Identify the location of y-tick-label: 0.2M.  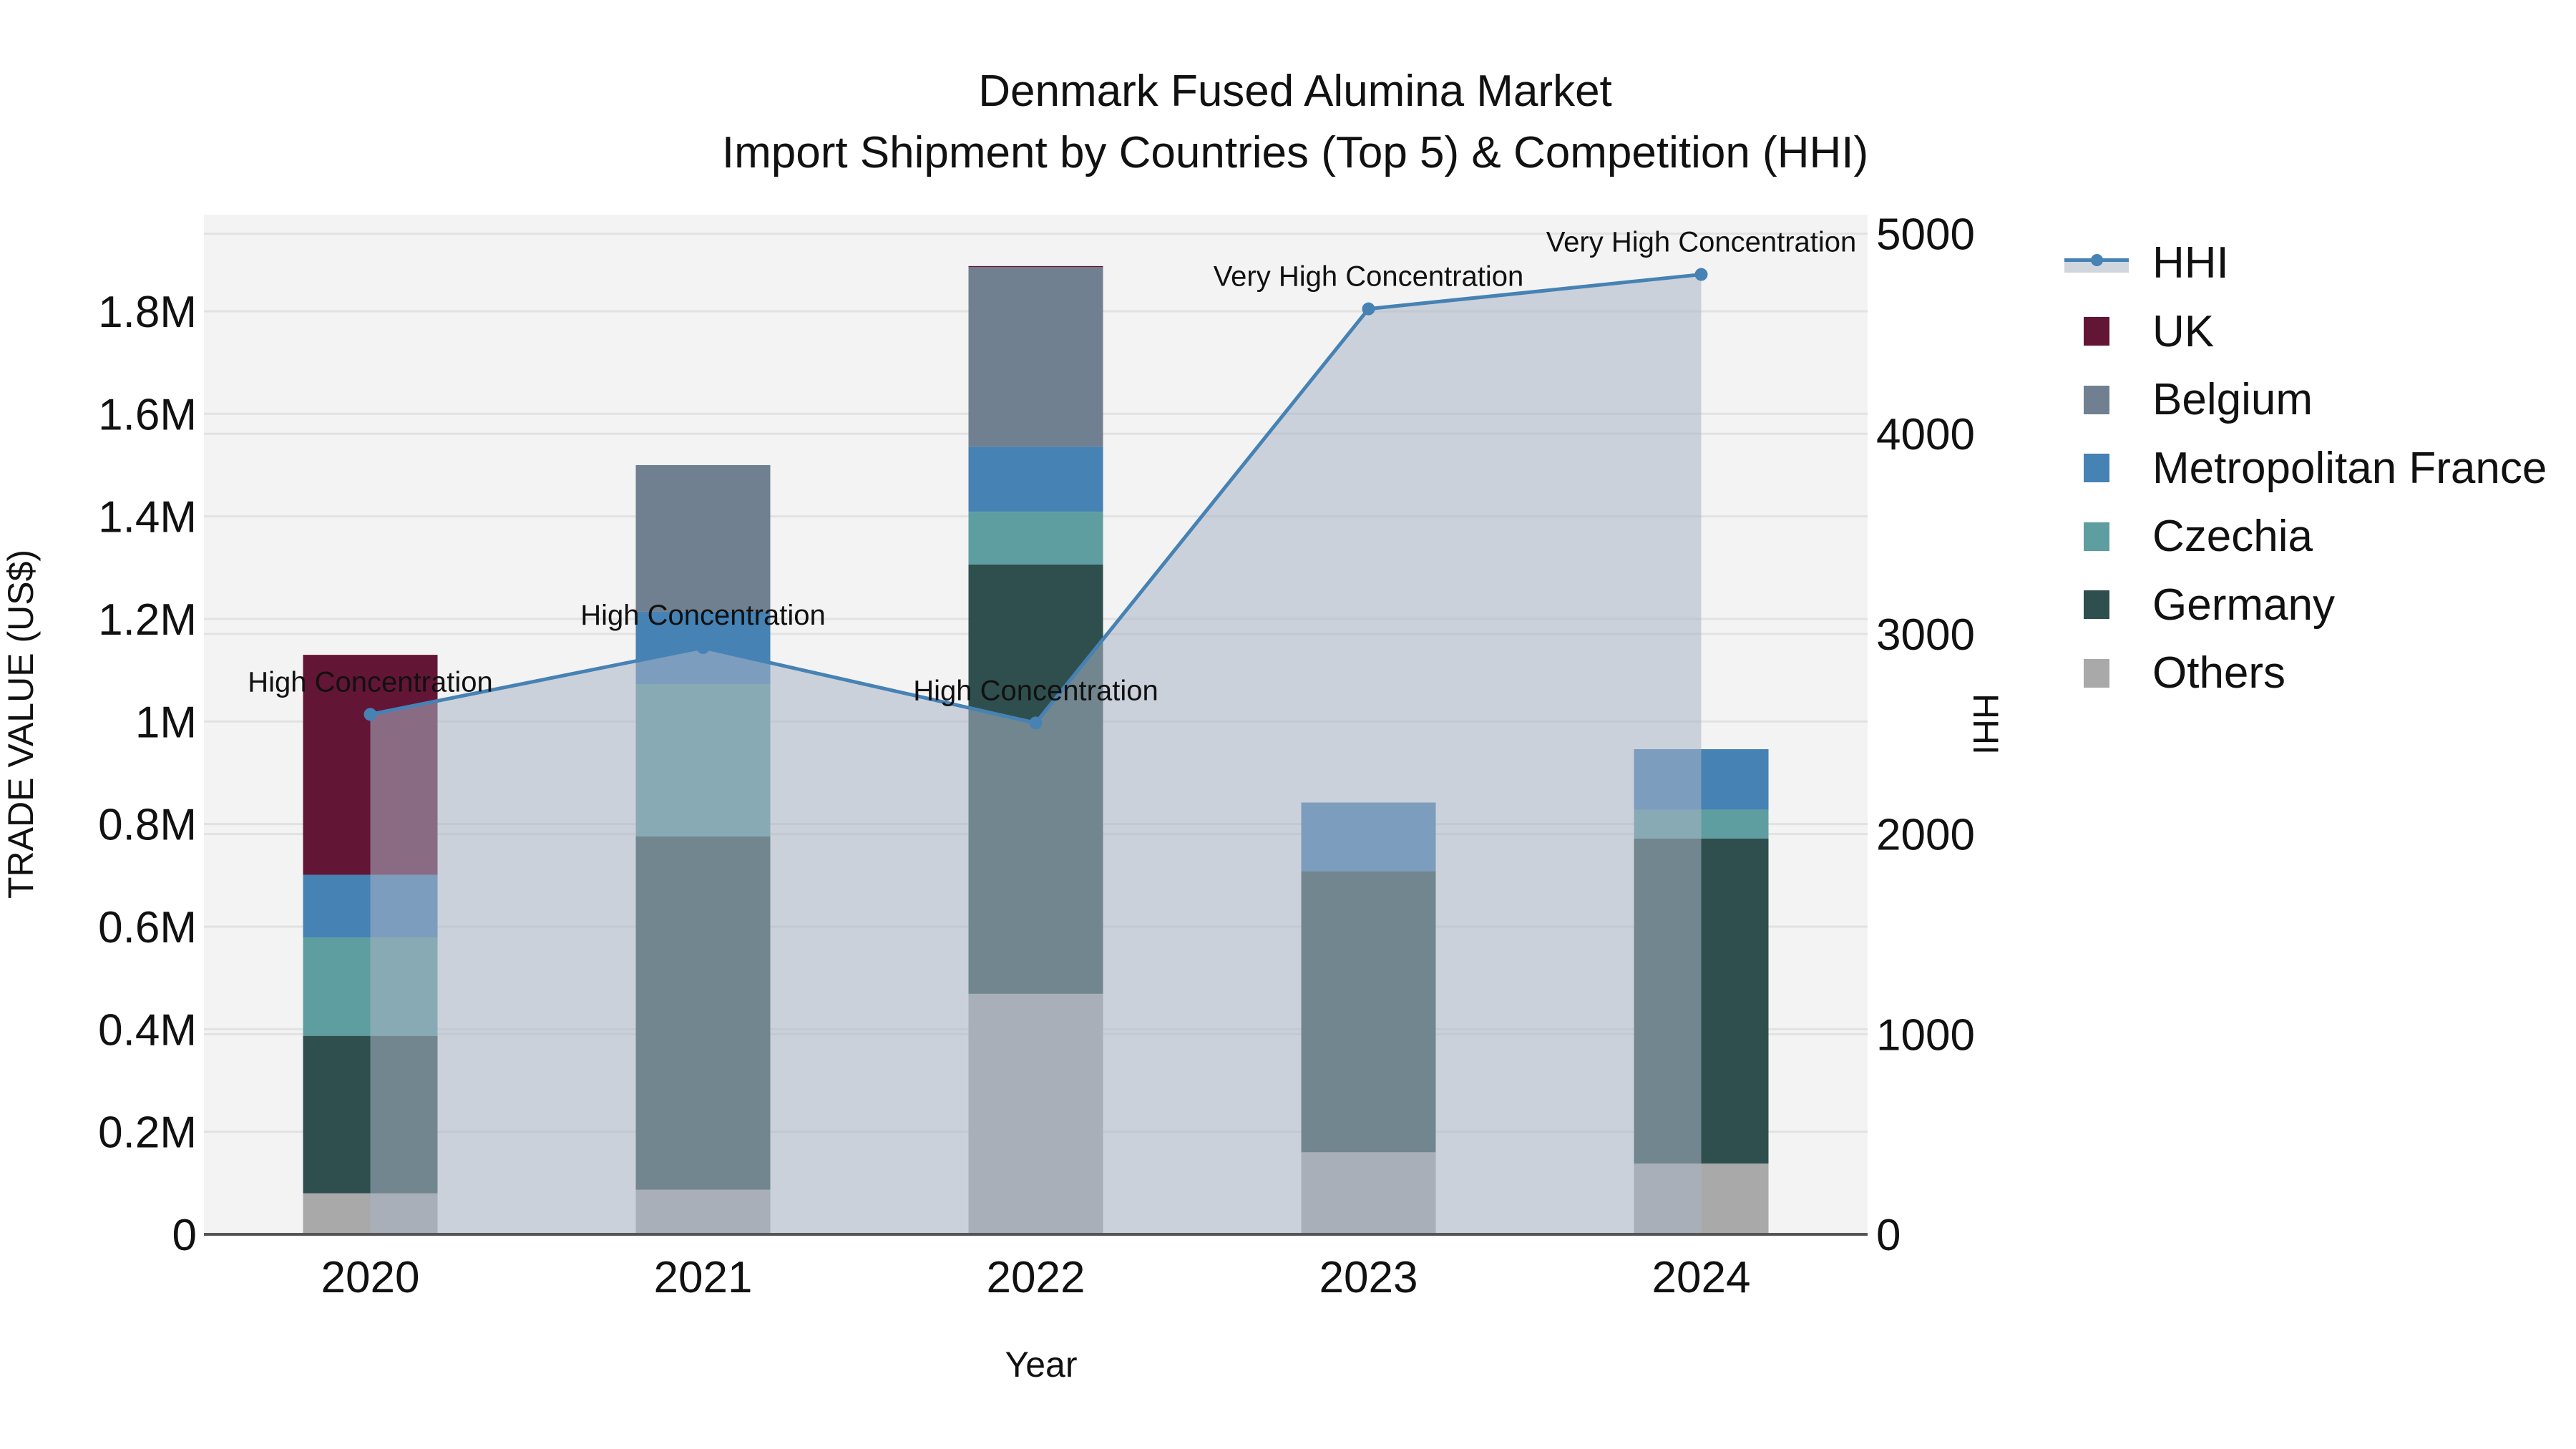
(147, 1133).